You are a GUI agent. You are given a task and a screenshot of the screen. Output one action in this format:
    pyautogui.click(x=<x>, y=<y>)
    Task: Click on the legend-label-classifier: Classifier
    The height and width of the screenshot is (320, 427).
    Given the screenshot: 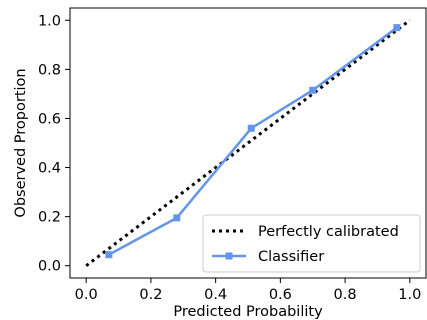 What is the action you would take?
    pyautogui.click(x=291, y=257)
    